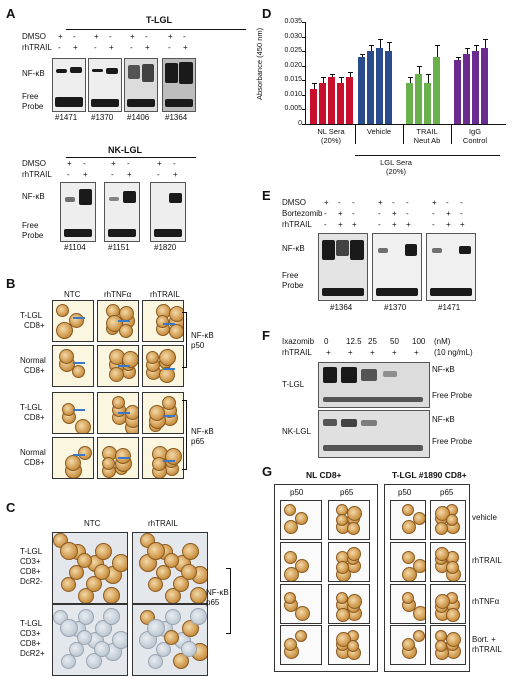 The width and height of the screenshot is (520, 678). What do you see at coordinates (266, 335) in the screenshot?
I see `panel-label-f: F` at bounding box center [266, 335].